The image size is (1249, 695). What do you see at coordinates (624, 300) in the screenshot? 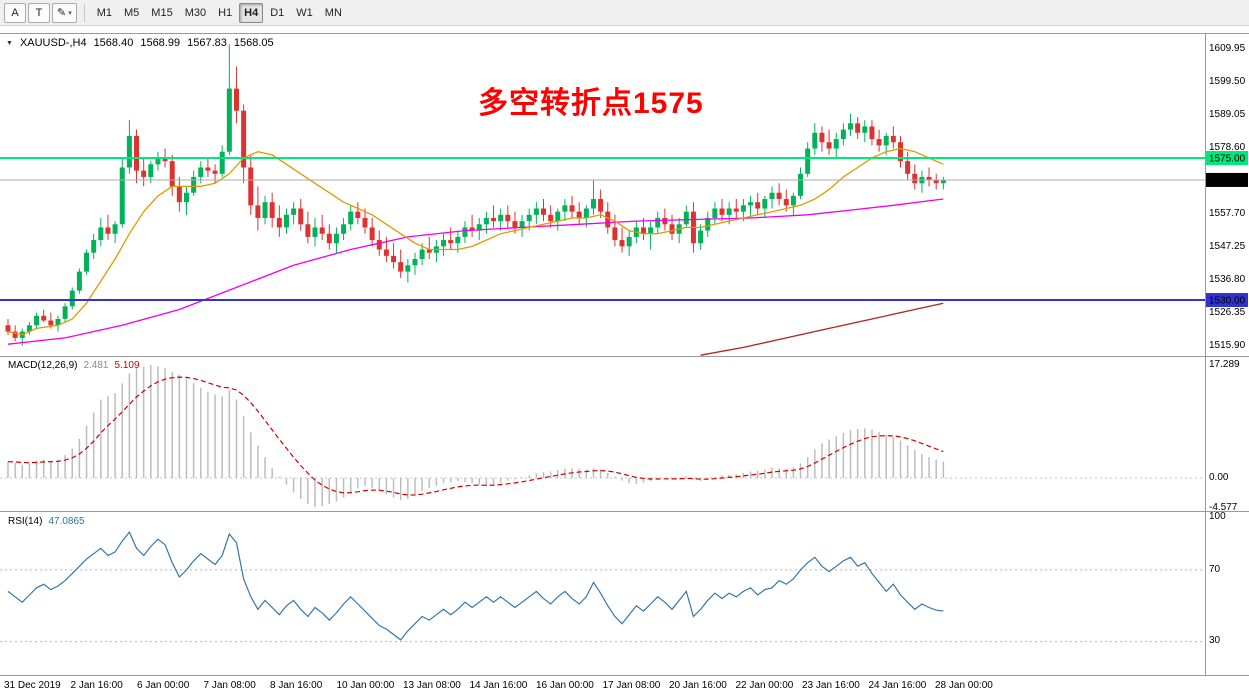
I see `level-support: 1530.00` at bounding box center [624, 300].